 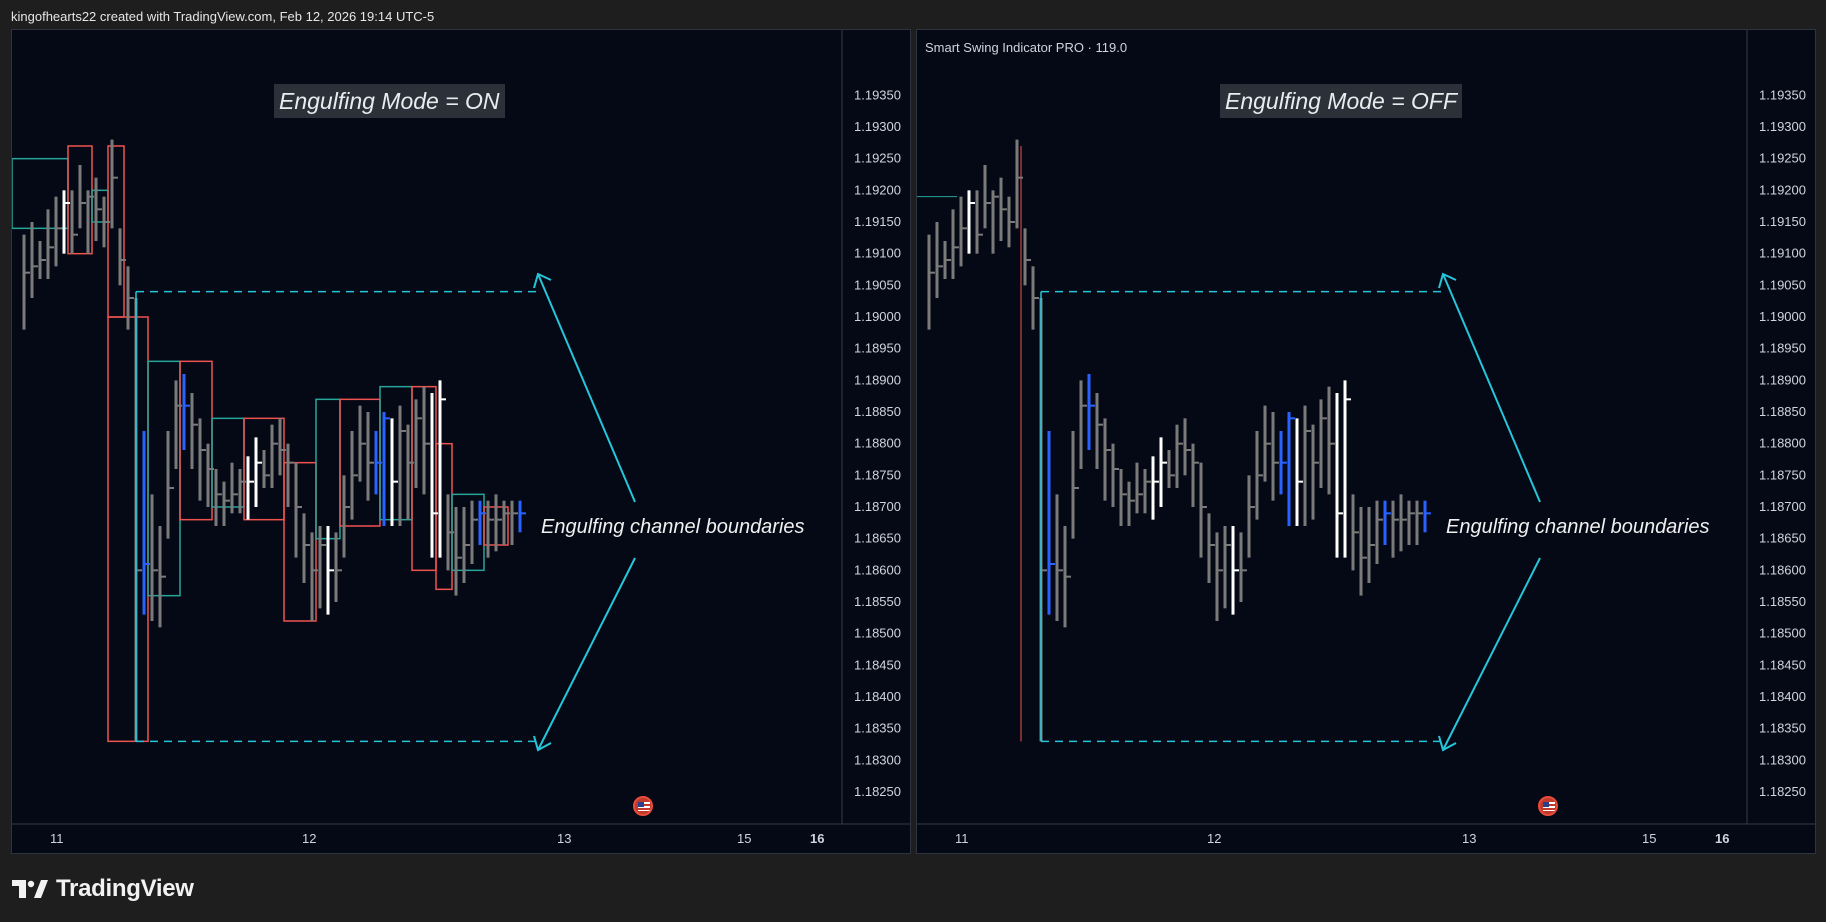 I want to click on brand-name: TradingView, so click(x=125, y=888).